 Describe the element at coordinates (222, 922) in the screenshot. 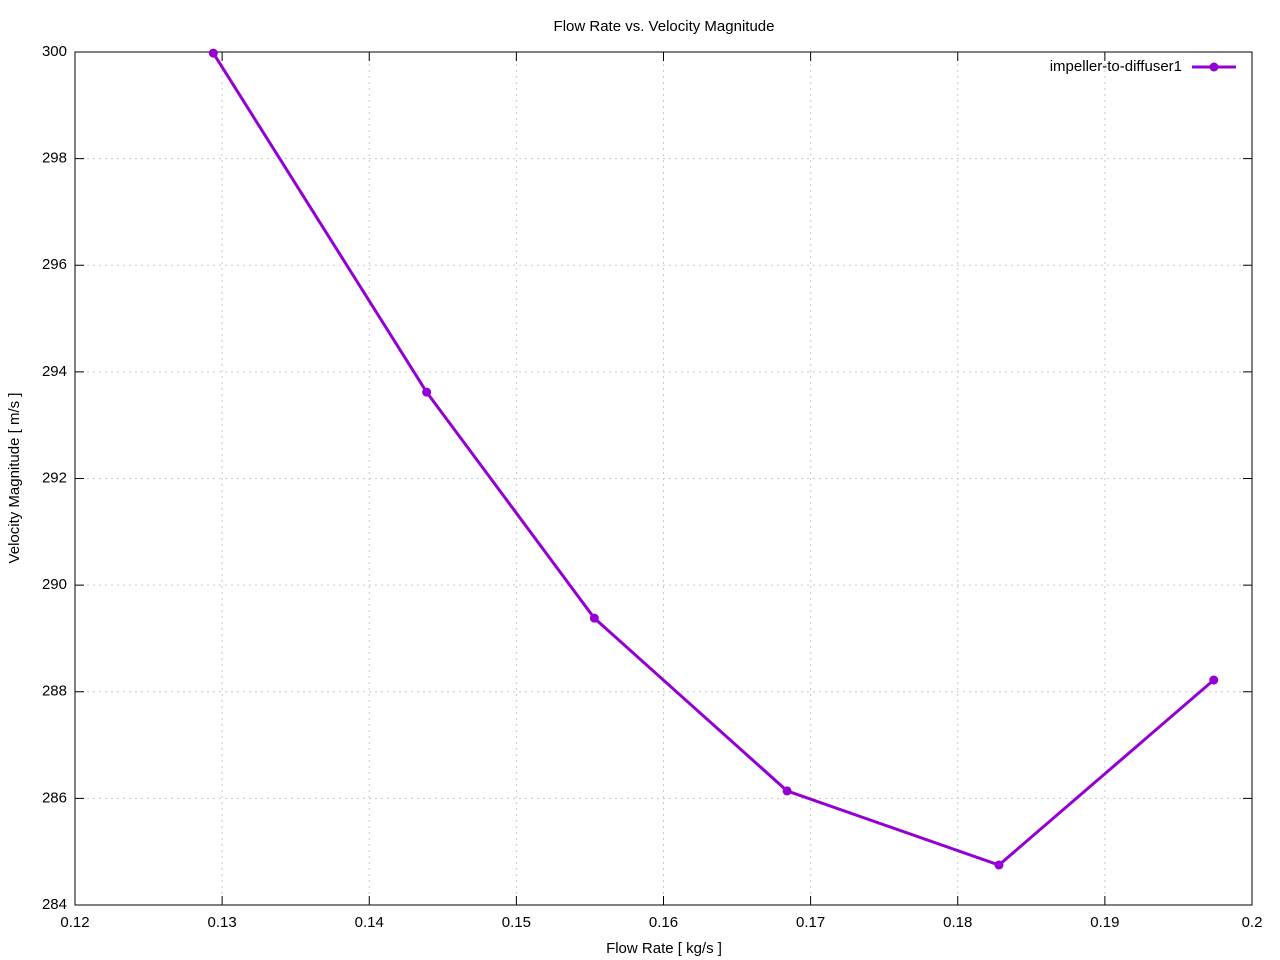

I see `x-tick-label: 0.13` at that location.